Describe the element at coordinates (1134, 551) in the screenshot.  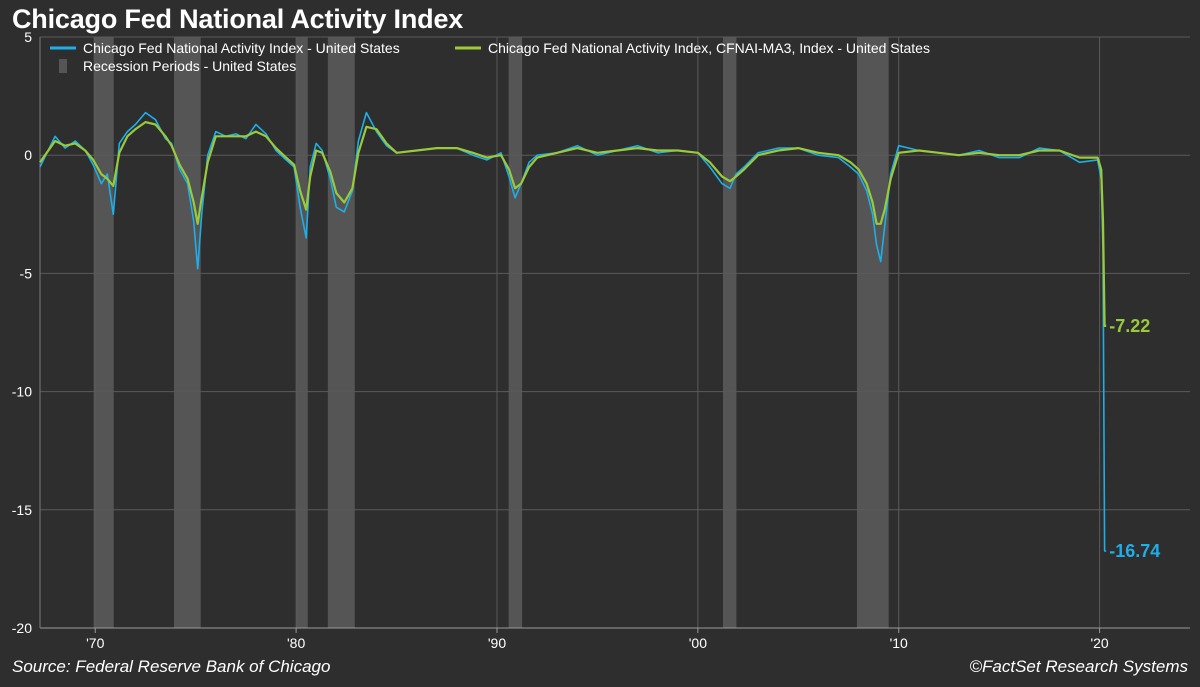
I see `end-value-label: -16.74` at that location.